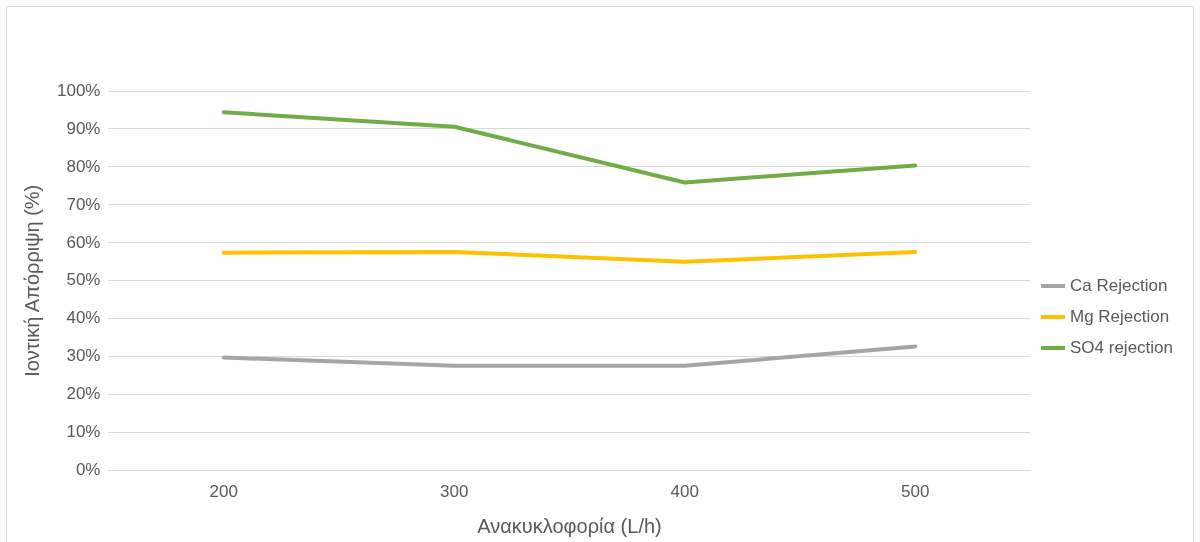 This screenshot has width=1200, height=542. I want to click on y-tick-label: 50%, so click(83, 280).